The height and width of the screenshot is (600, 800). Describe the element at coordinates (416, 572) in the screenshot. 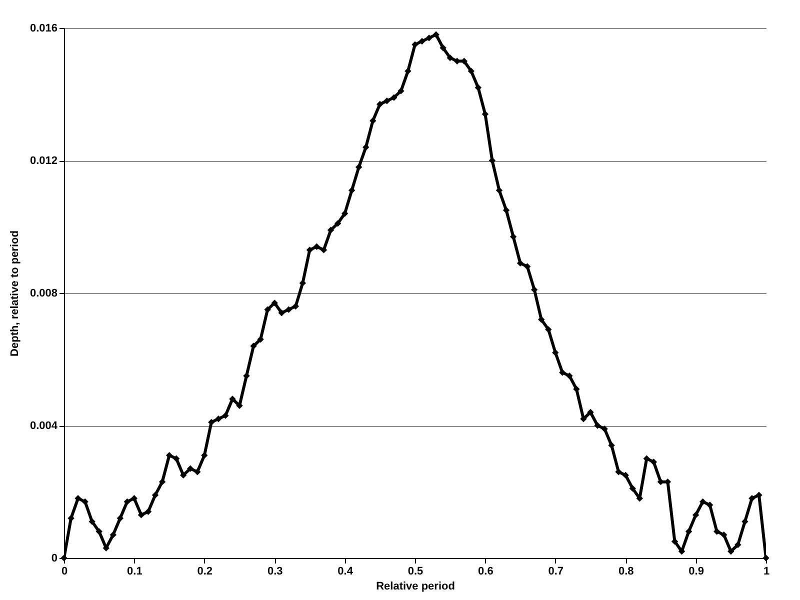

I see `x-tick-label: 0.5` at that location.